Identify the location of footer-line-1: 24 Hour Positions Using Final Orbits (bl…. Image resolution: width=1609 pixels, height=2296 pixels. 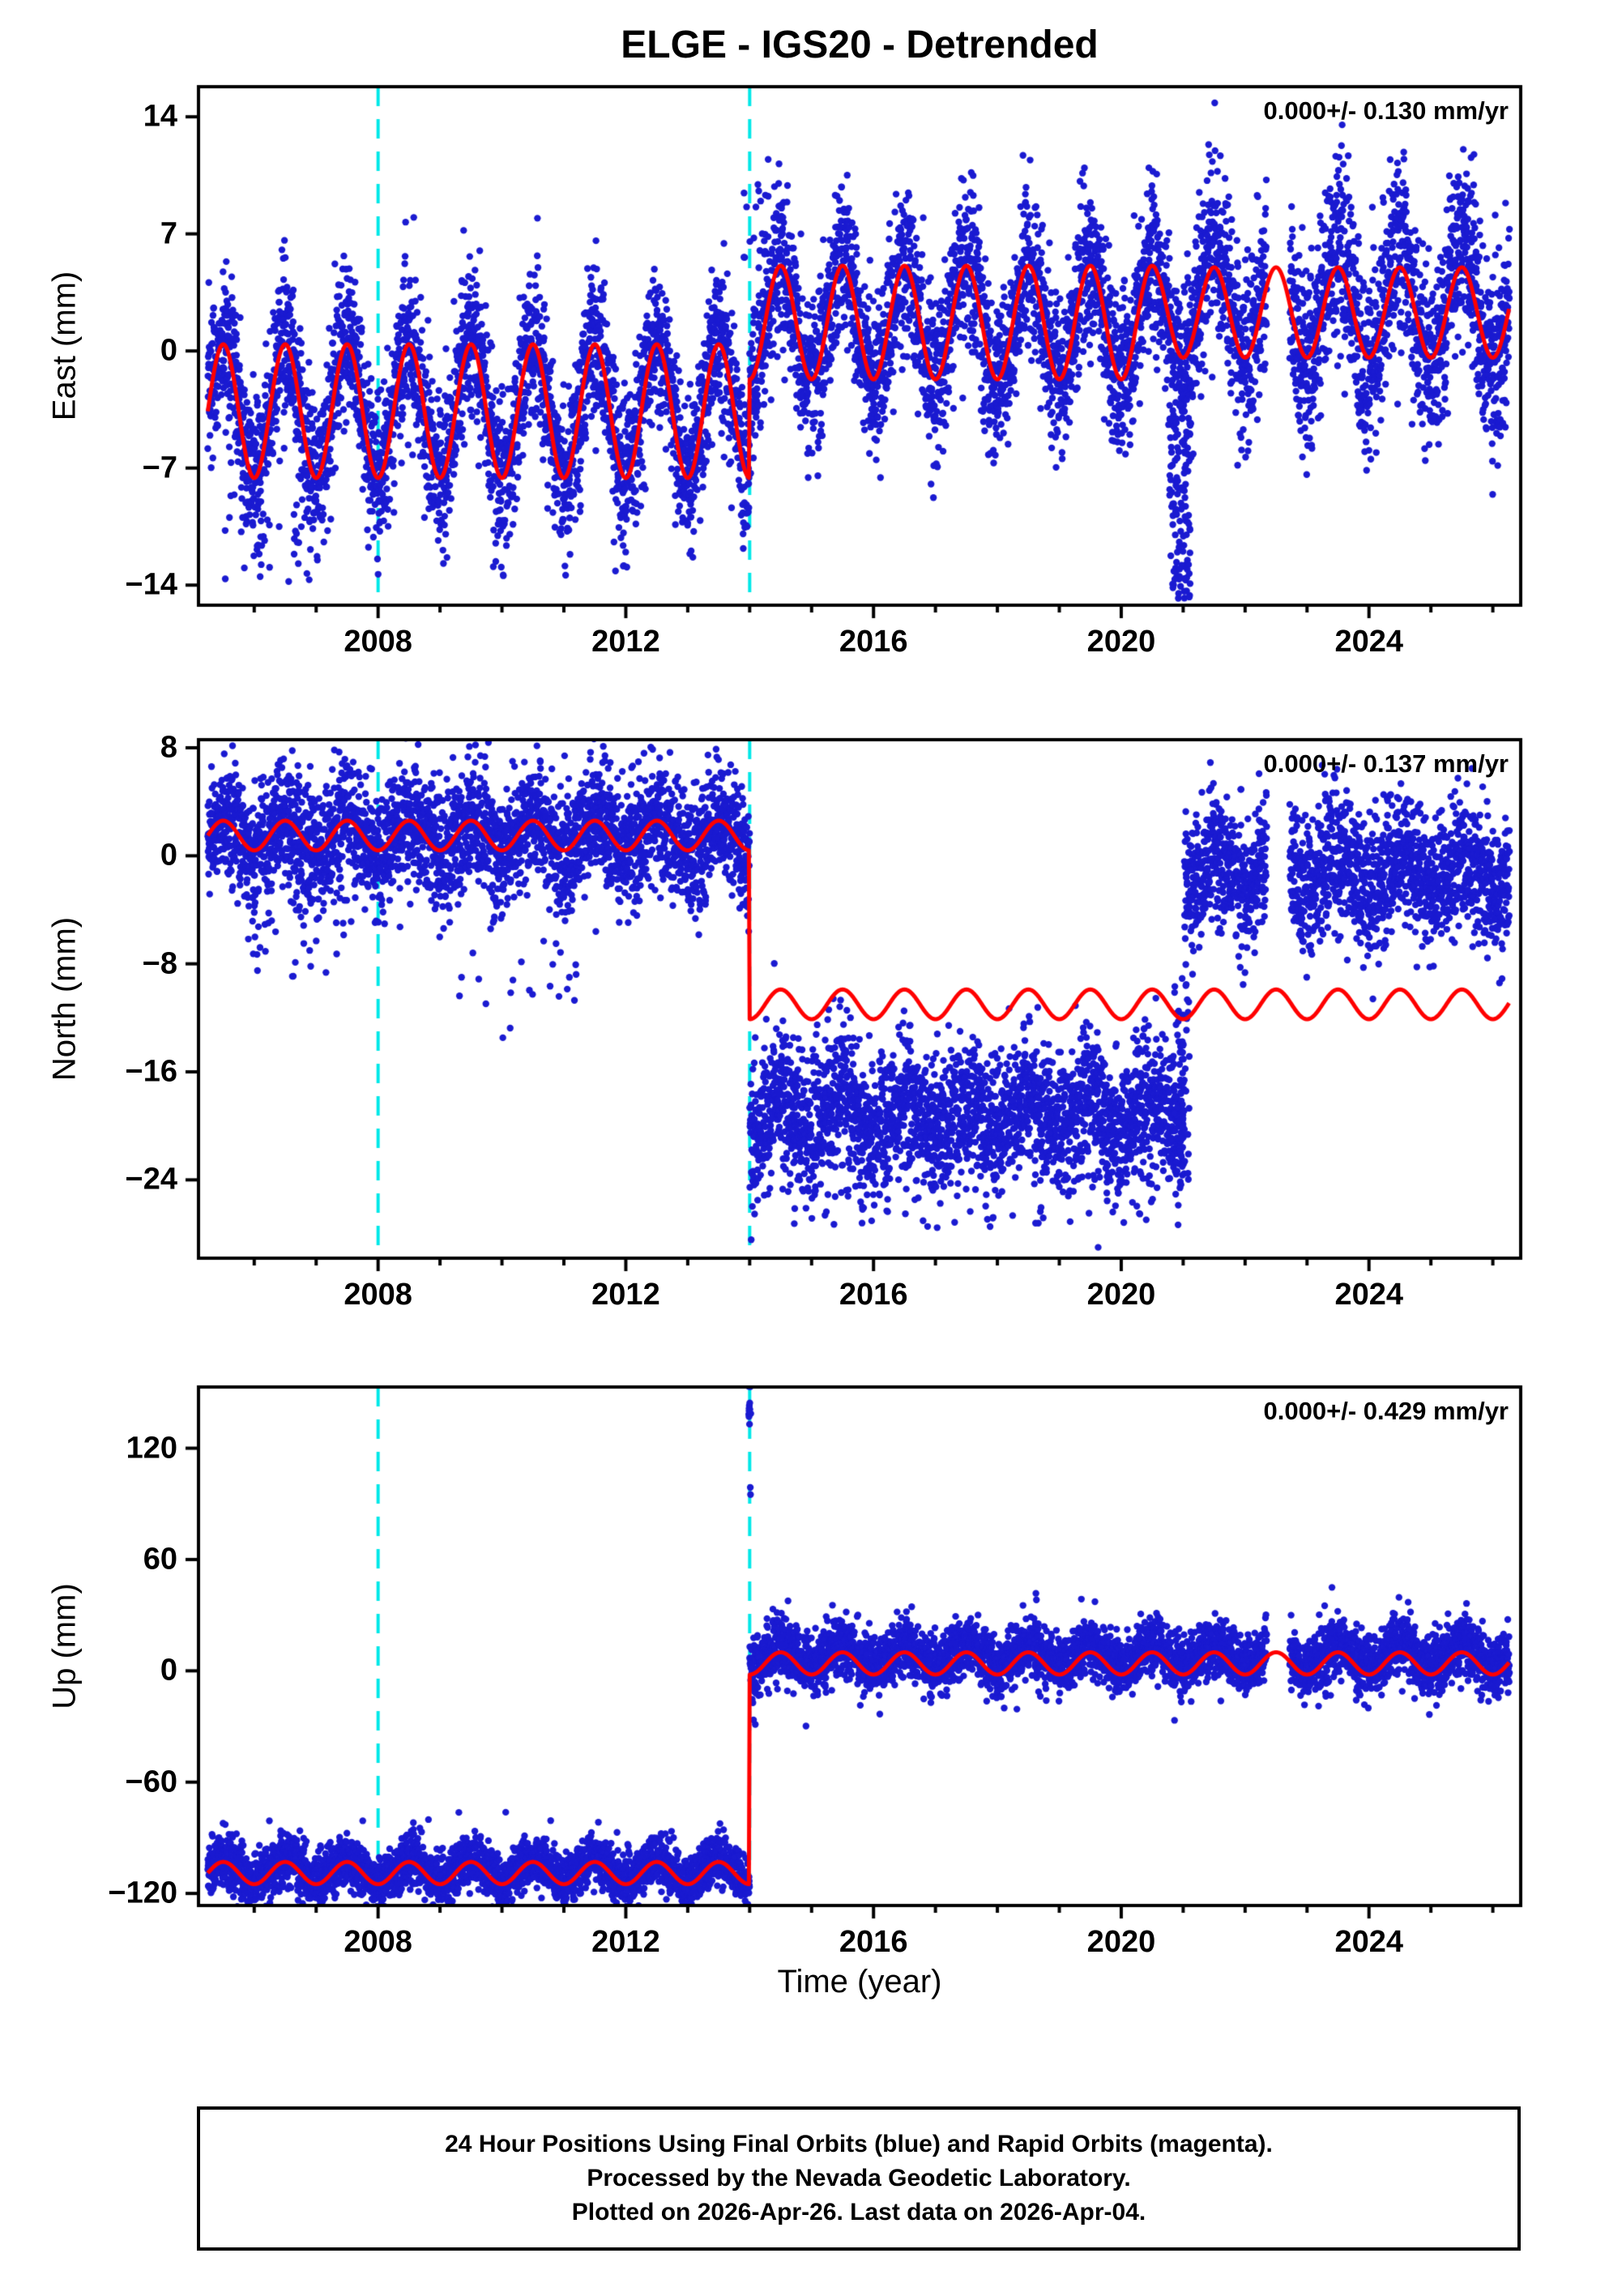
(859, 2144).